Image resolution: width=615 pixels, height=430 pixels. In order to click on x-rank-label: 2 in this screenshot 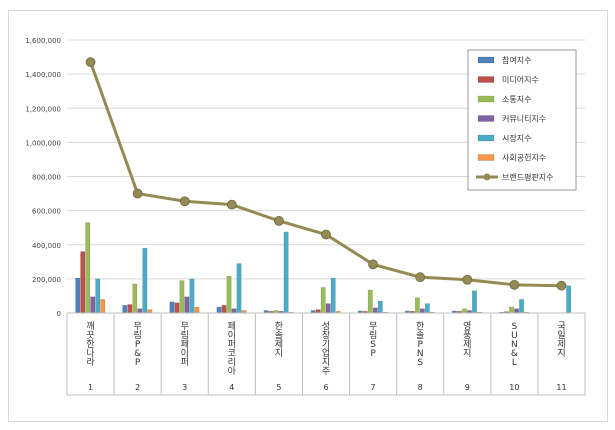, I will do `click(137, 387)`.